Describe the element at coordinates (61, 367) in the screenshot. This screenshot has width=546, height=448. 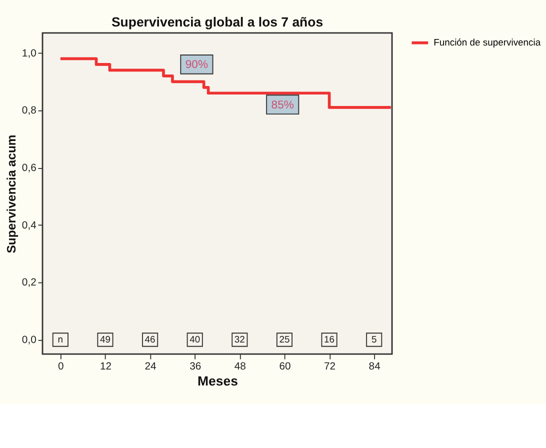
I see `x-tick-label: 0` at that location.